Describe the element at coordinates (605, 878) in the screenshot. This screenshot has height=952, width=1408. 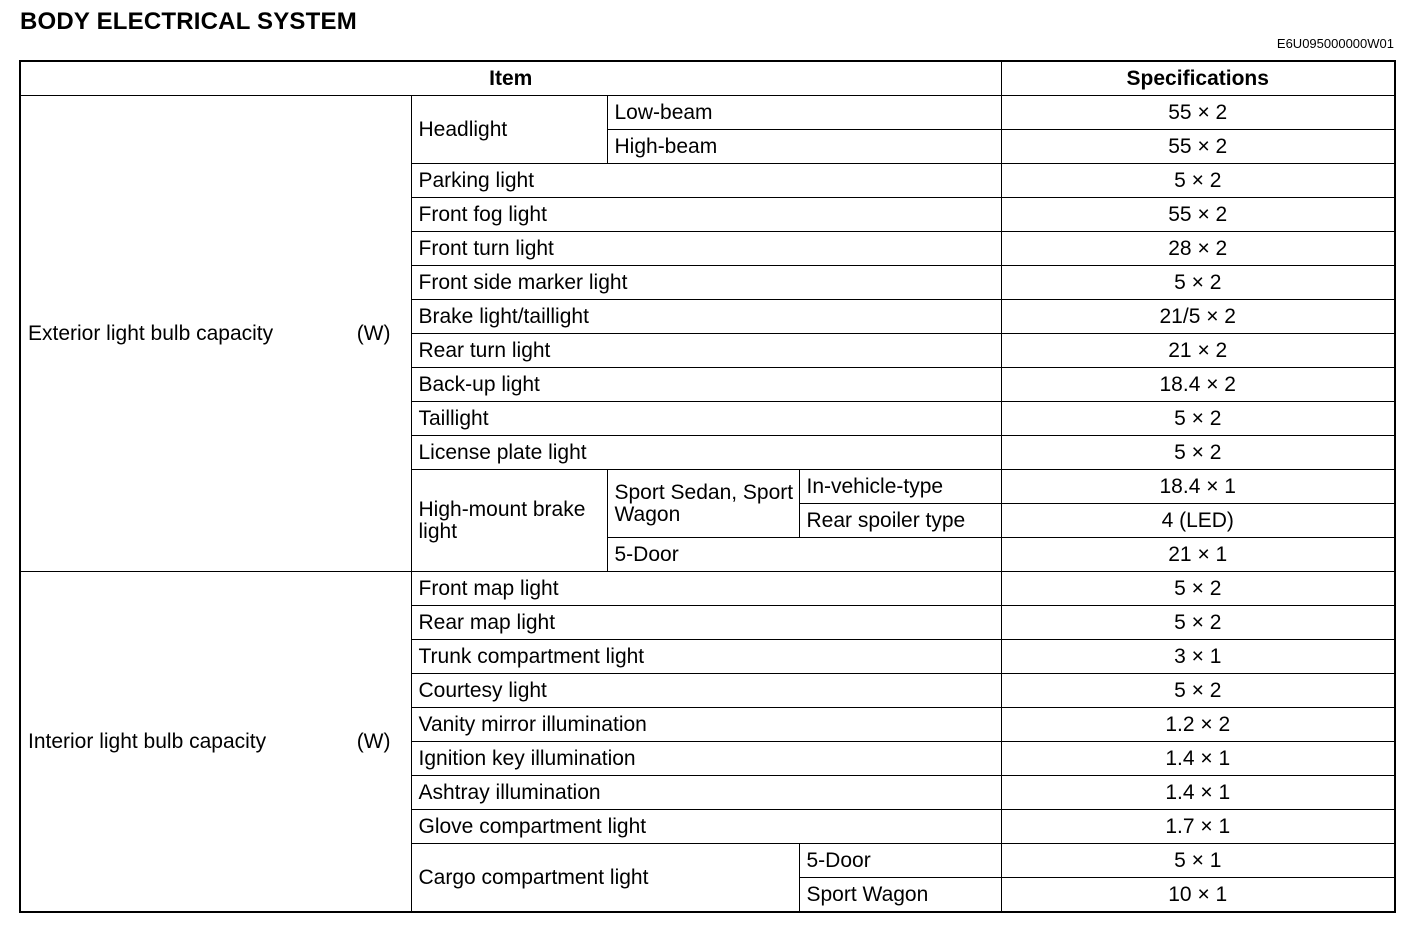
I see `cargo-label: Cargo compartment light` at that location.